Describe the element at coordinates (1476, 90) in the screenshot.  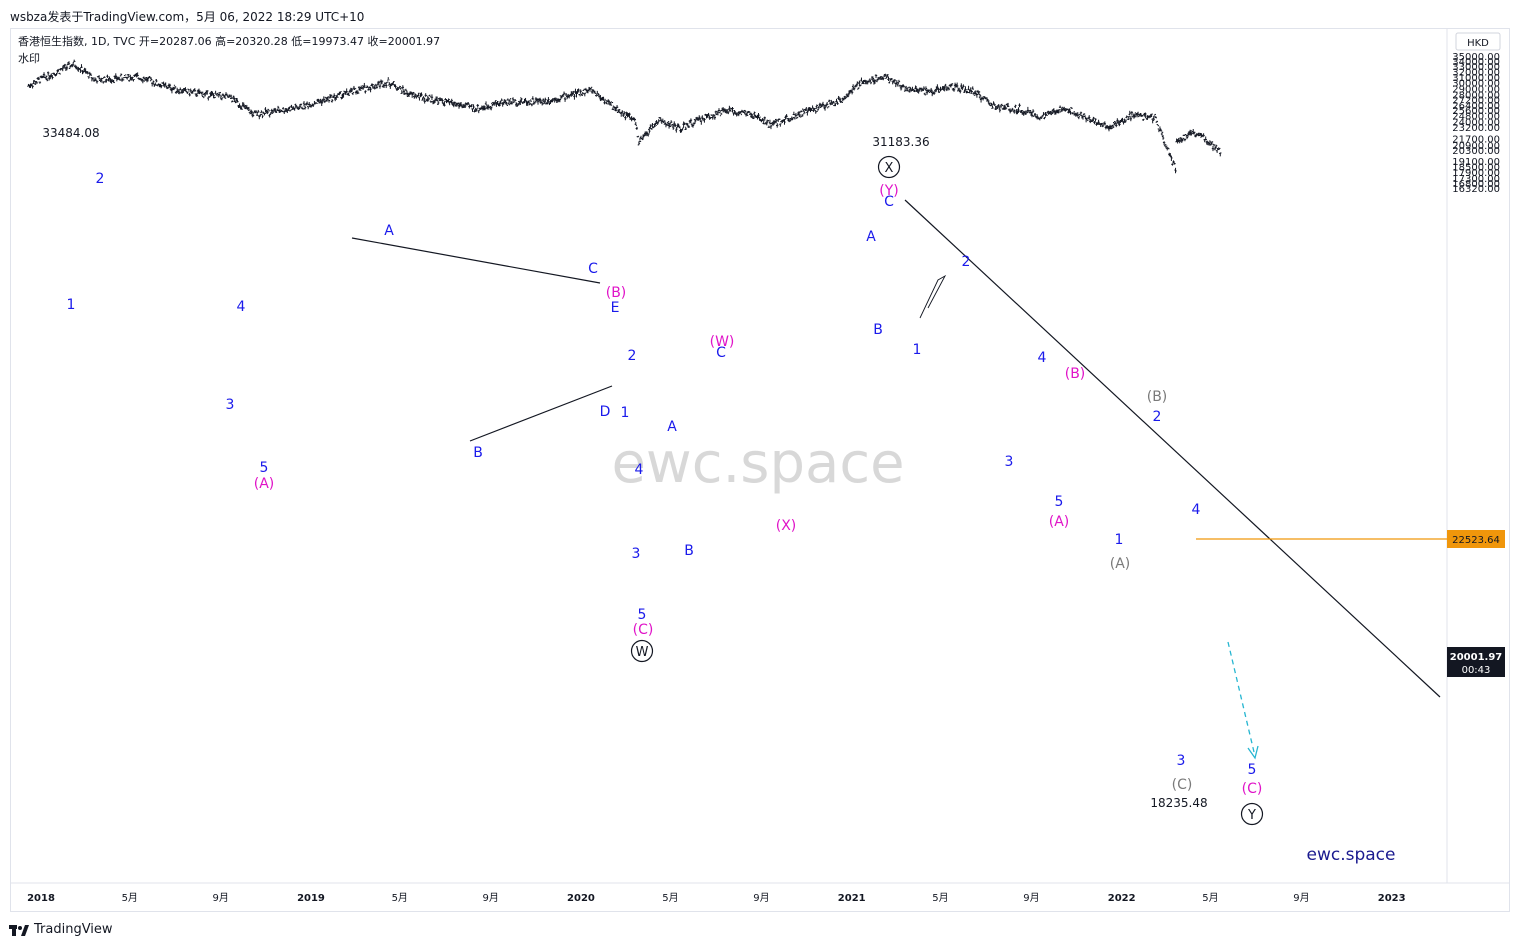
I see `y-tick-label: 29000.00` at that location.